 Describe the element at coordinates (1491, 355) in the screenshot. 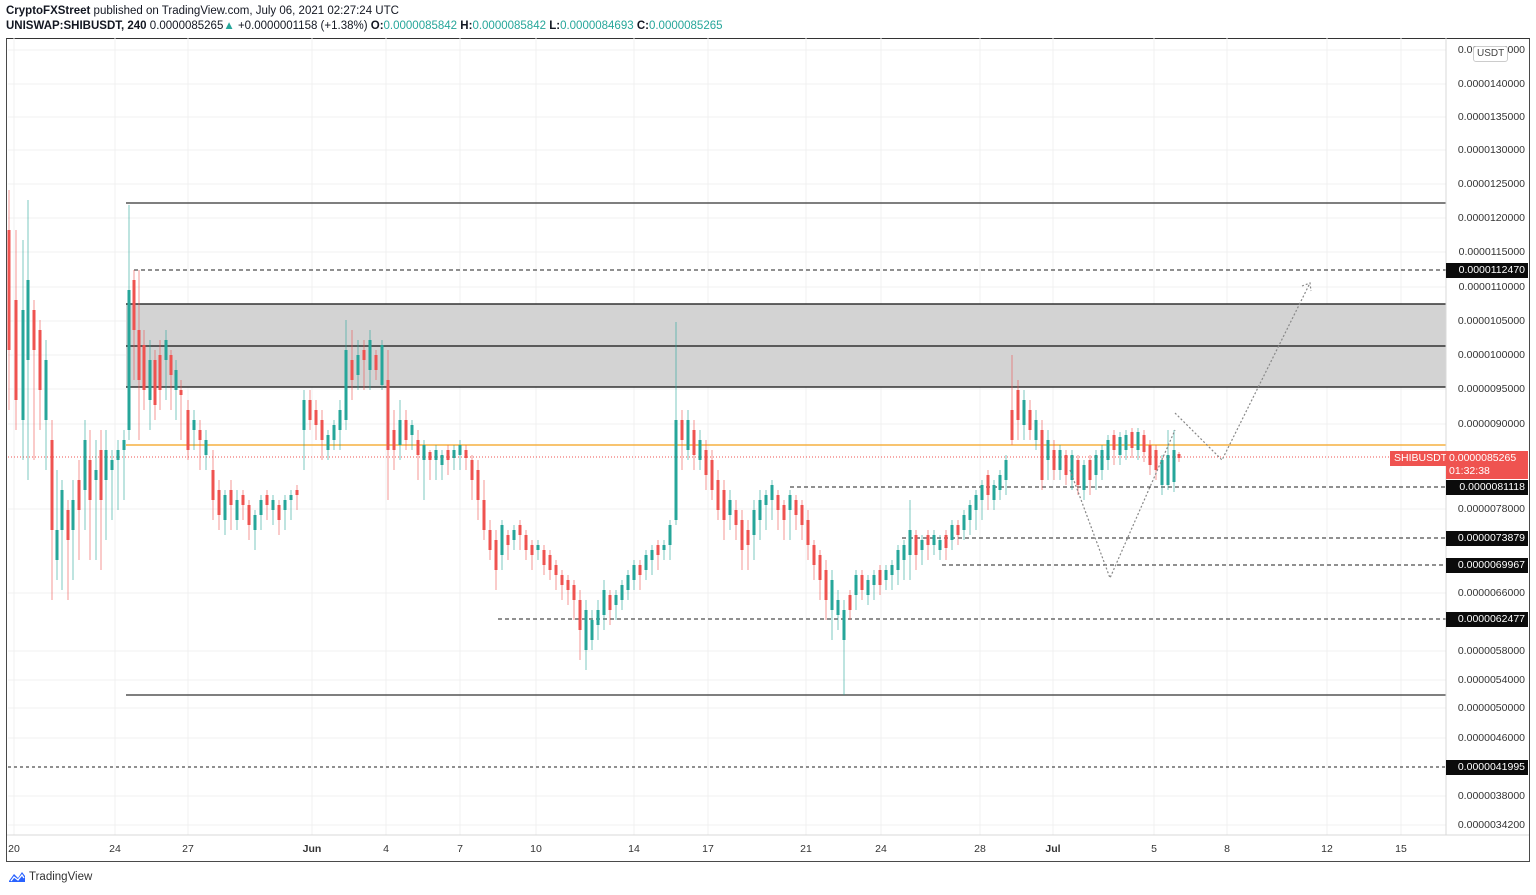

I see `price-tick-label: 0.0000100000` at that location.